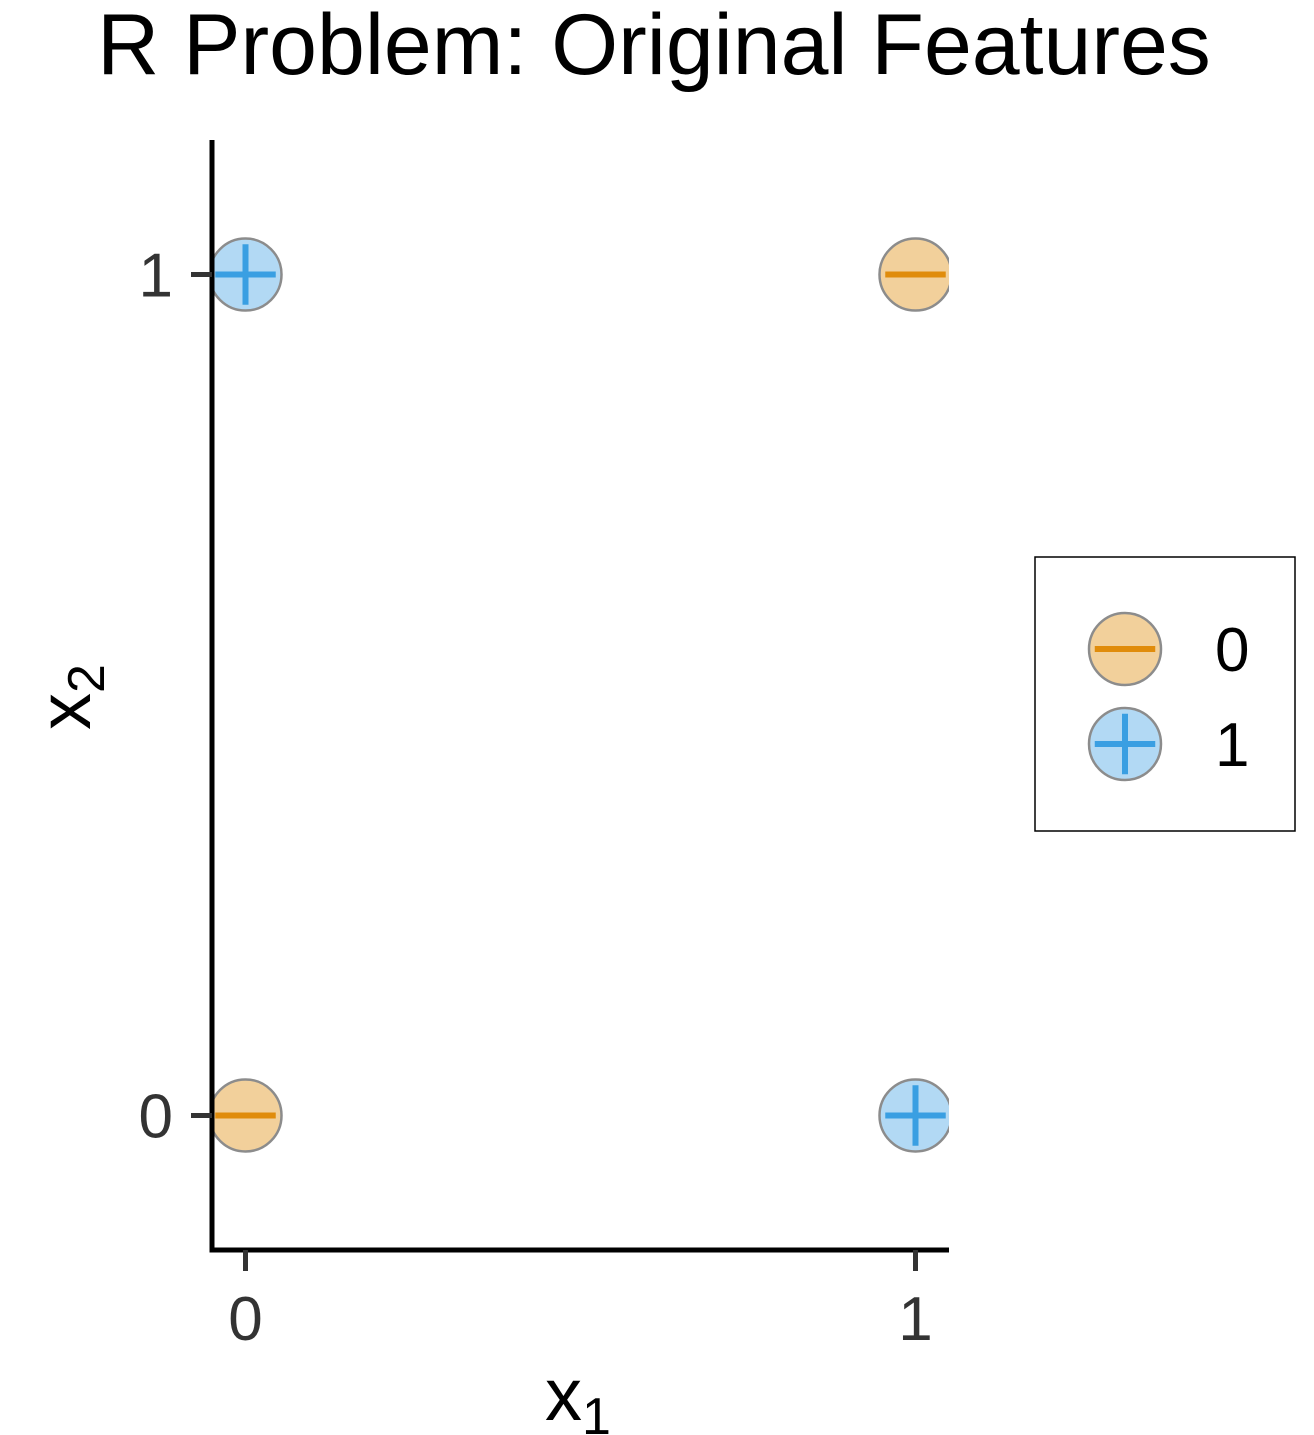 The height and width of the screenshot is (1435, 1314). I want to click on y-axis-label: x2, so click(69, 697).